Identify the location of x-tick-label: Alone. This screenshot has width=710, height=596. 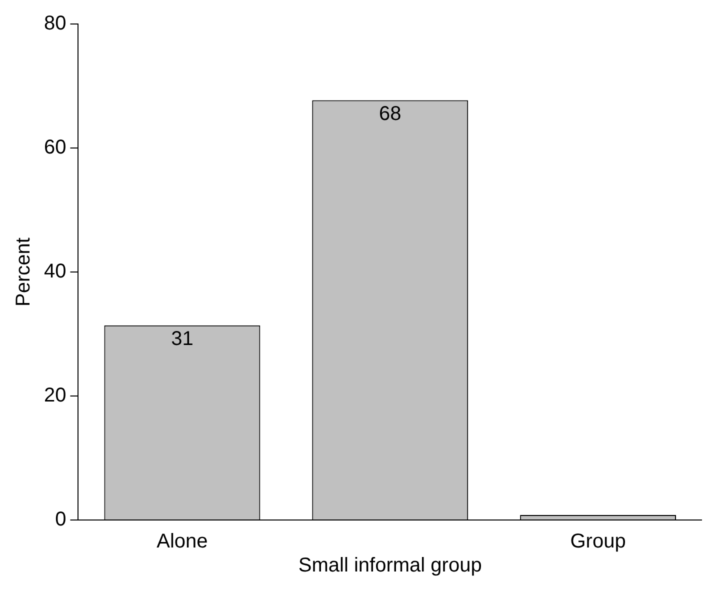
(182, 541).